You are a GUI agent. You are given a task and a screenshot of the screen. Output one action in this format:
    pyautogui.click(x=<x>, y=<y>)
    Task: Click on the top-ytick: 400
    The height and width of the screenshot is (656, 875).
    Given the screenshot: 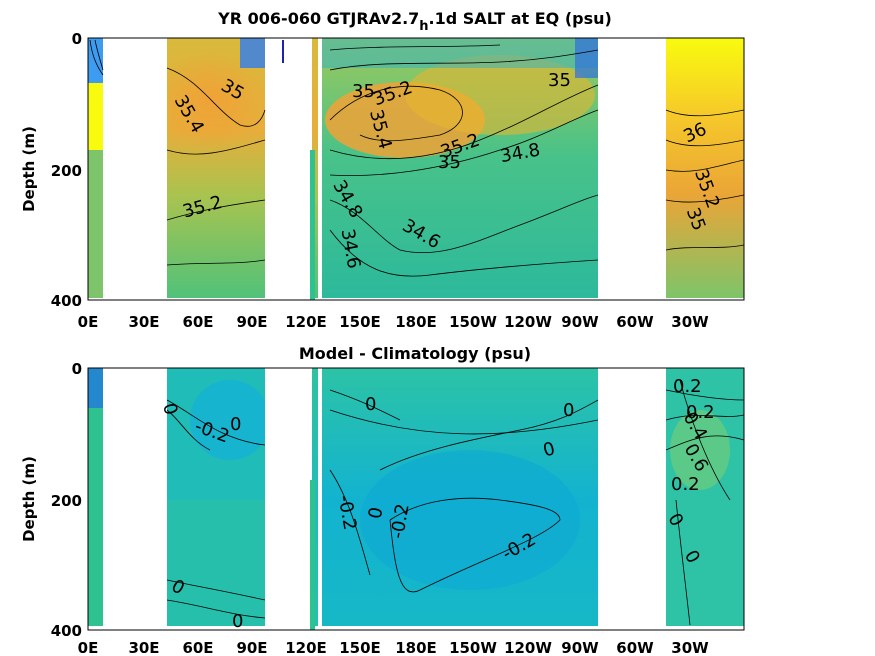 What is the action you would take?
    pyautogui.click(x=66, y=301)
    